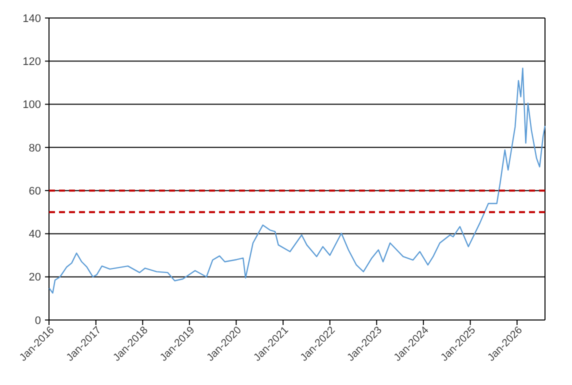 The width and height of the screenshot is (572, 385). Describe the element at coordinates (37, 320) in the screenshot. I see `y-tick-label: 0` at that location.